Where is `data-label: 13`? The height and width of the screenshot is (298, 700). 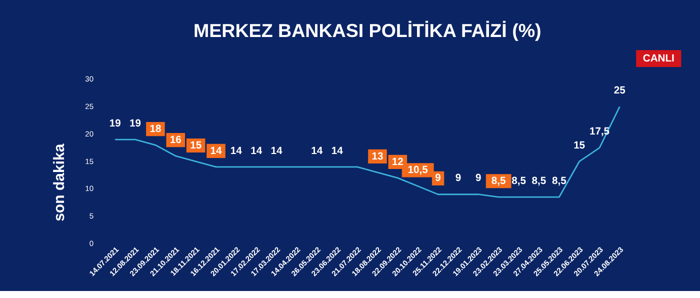
data-label: 13 is located at coordinates (378, 156).